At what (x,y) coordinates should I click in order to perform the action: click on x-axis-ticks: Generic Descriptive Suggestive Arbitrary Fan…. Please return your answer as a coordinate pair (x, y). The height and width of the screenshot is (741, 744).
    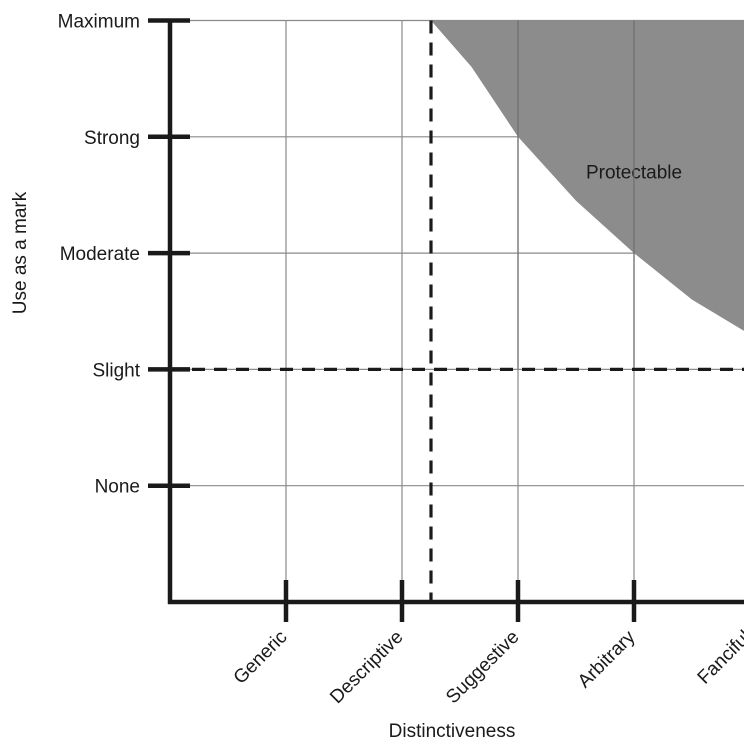
    Looking at the image, I should click on (487, 644).